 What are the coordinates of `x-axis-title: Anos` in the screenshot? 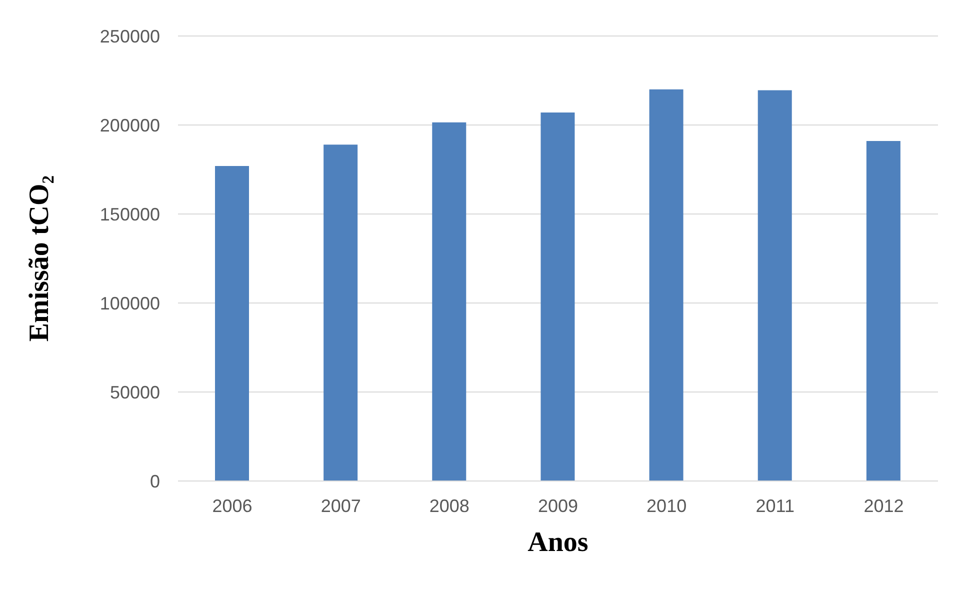 It's located at (558, 542).